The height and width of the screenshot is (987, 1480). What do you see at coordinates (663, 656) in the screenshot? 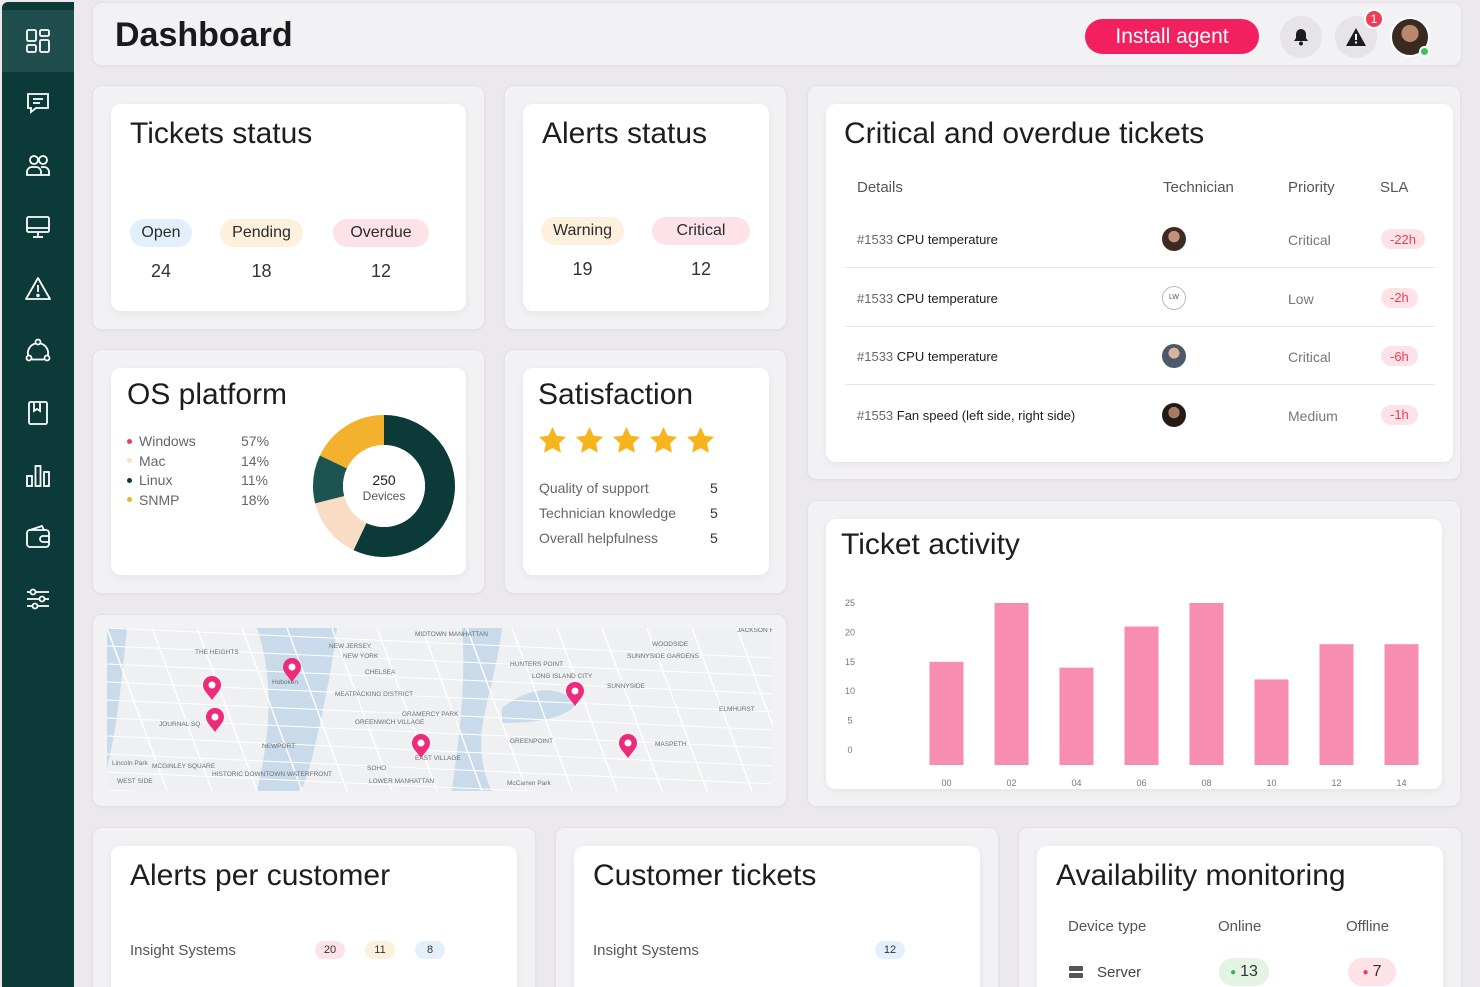
I see `map-label: SUNNYSIDE GARDENS` at bounding box center [663, 656].